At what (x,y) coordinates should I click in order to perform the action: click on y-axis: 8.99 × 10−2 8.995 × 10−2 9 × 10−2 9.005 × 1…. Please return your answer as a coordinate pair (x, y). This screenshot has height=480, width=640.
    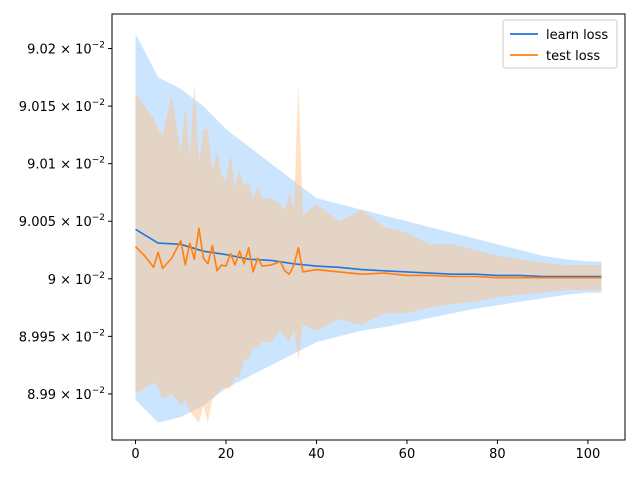
    Looking at the image, I should click on (65, 222).